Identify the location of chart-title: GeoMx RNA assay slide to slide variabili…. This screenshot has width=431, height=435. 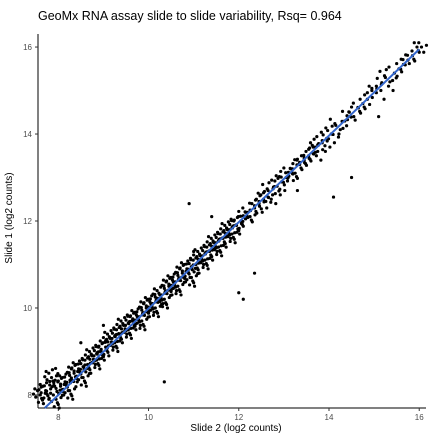
(190, 16).